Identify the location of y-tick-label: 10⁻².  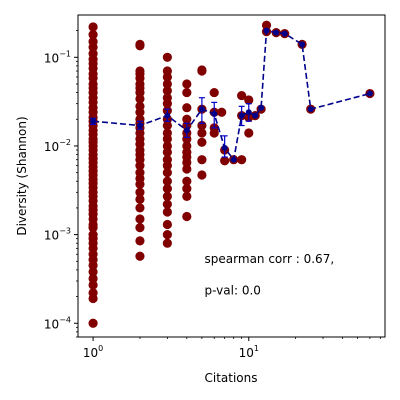
(57, 146).